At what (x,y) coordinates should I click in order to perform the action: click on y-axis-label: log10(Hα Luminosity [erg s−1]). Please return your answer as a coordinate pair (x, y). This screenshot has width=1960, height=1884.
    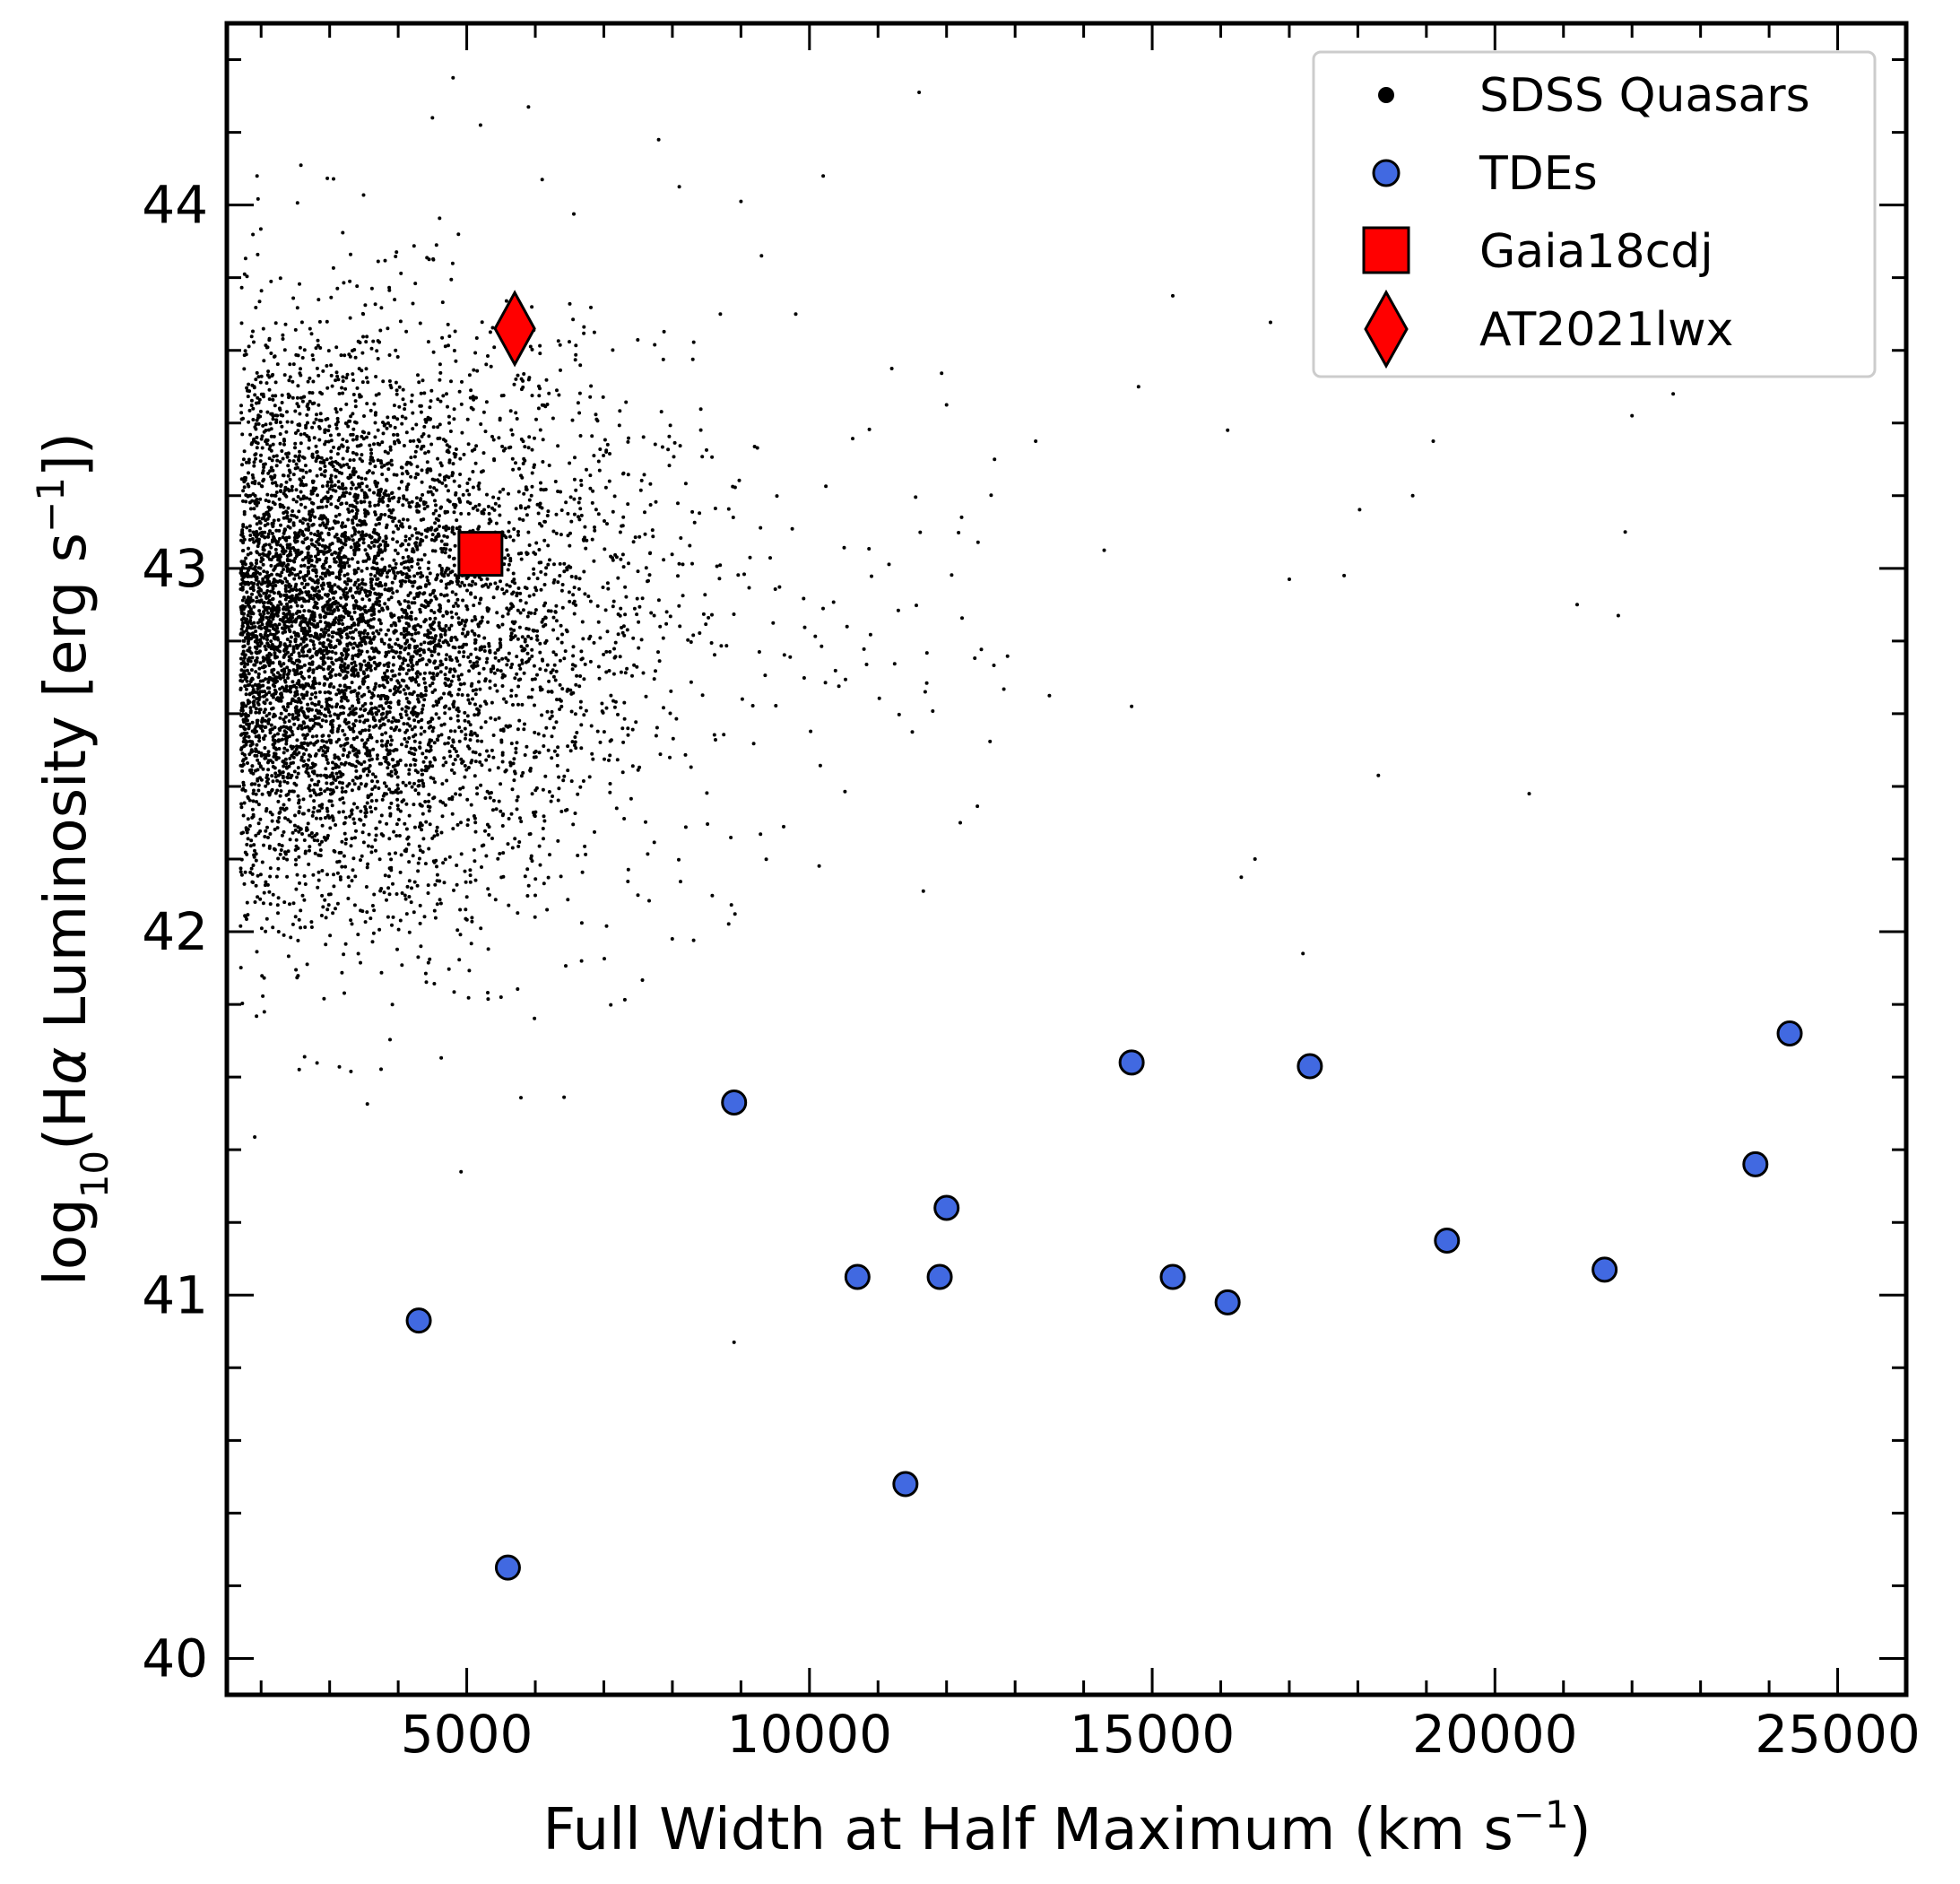
    Looking at the image, I should click on (73, 859).